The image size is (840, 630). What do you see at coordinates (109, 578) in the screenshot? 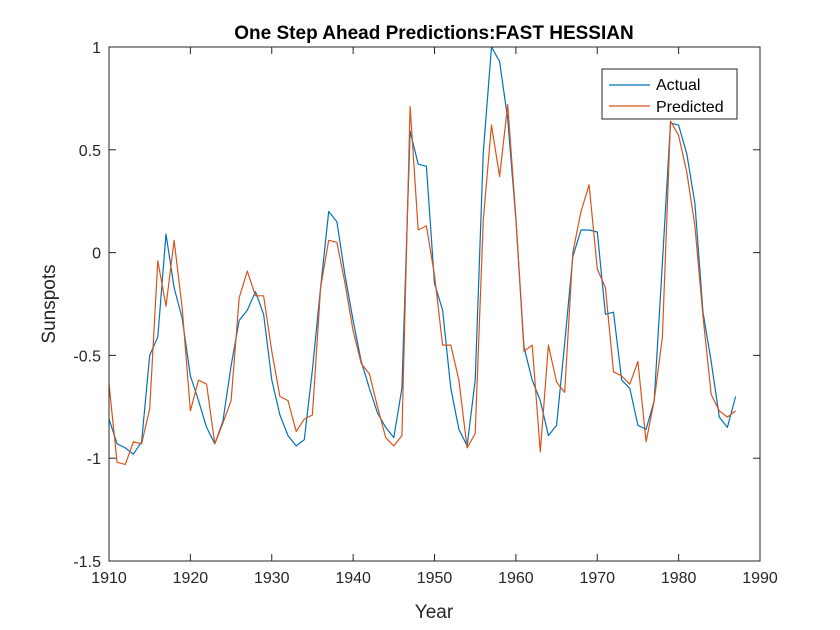
I see `x-tick-label: 1910` at bounding box center [109, 578].